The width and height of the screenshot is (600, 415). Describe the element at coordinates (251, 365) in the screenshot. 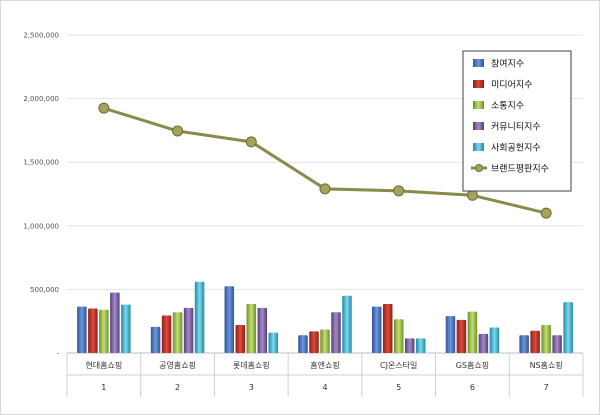

I see `category-label: 롯데홈쇼핑` at that location.